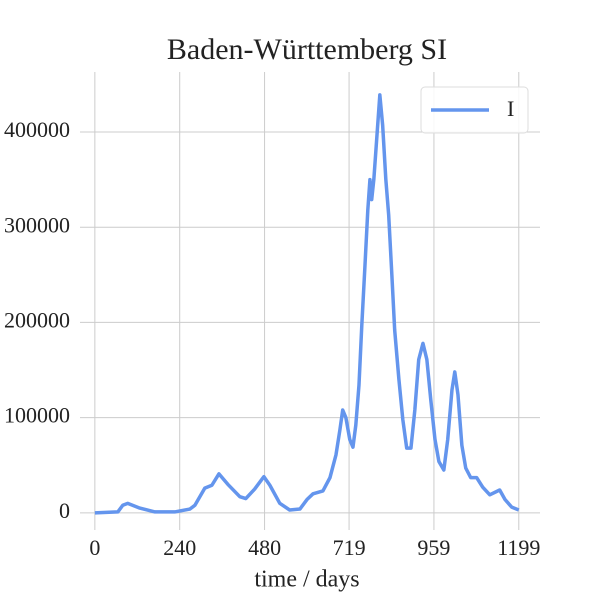 This screenshot has width=600, height=600. Describe the element at coordinates (37, 129) in the screenshot. I see `y-tick-label: 400000` at that location.